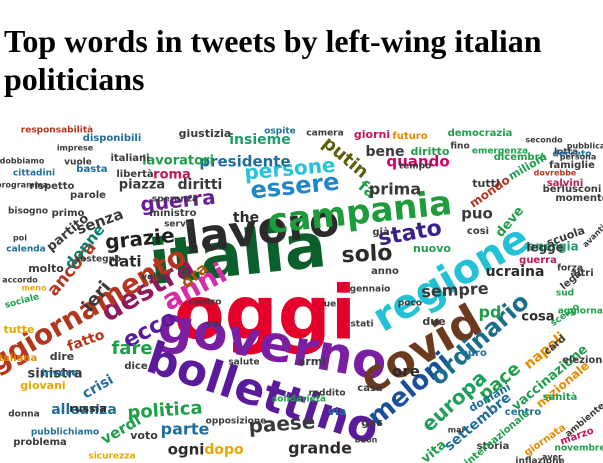  Describe the element at coordinates (22, 161) in the screenshot. I see `word-cloud-word: dobbiamo` at that location.